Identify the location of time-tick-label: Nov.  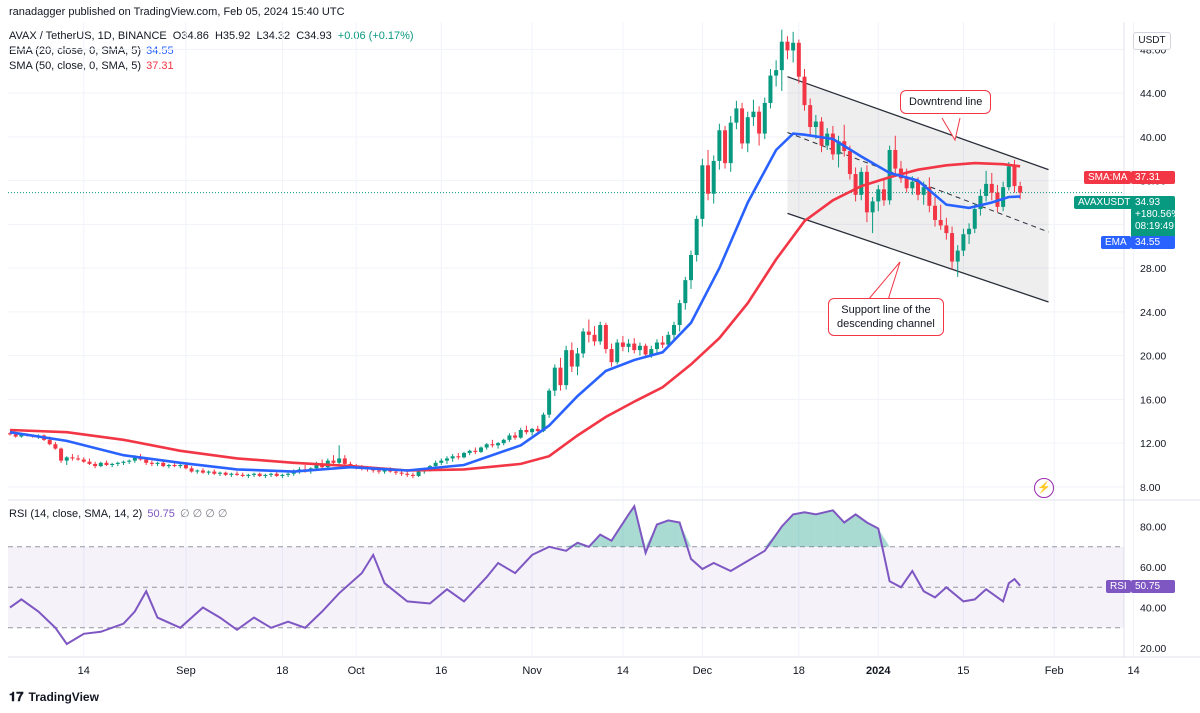
(532, 671).